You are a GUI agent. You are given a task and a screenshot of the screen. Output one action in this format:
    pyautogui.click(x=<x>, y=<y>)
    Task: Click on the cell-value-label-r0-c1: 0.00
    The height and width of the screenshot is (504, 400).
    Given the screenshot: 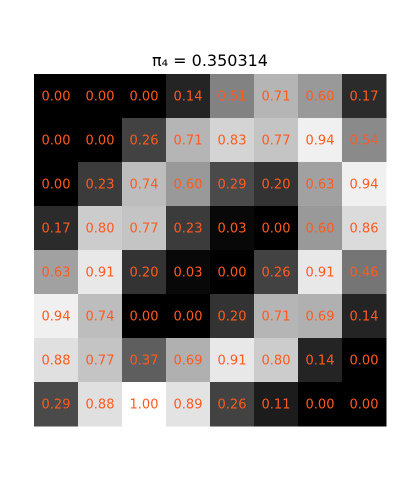 What is the action you would take?
    pyautogui.click(x=100, y=97)
    